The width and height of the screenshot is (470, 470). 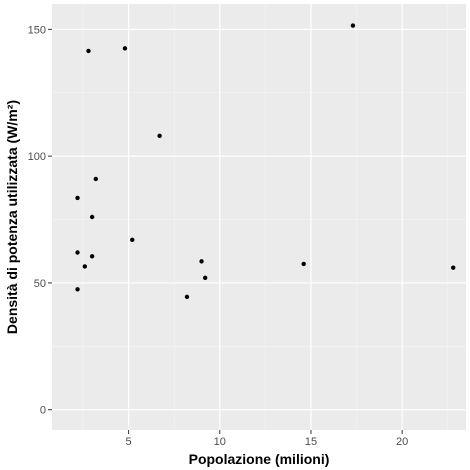 I want to click on y-tick-label: 50, so click(x=40, y=284).